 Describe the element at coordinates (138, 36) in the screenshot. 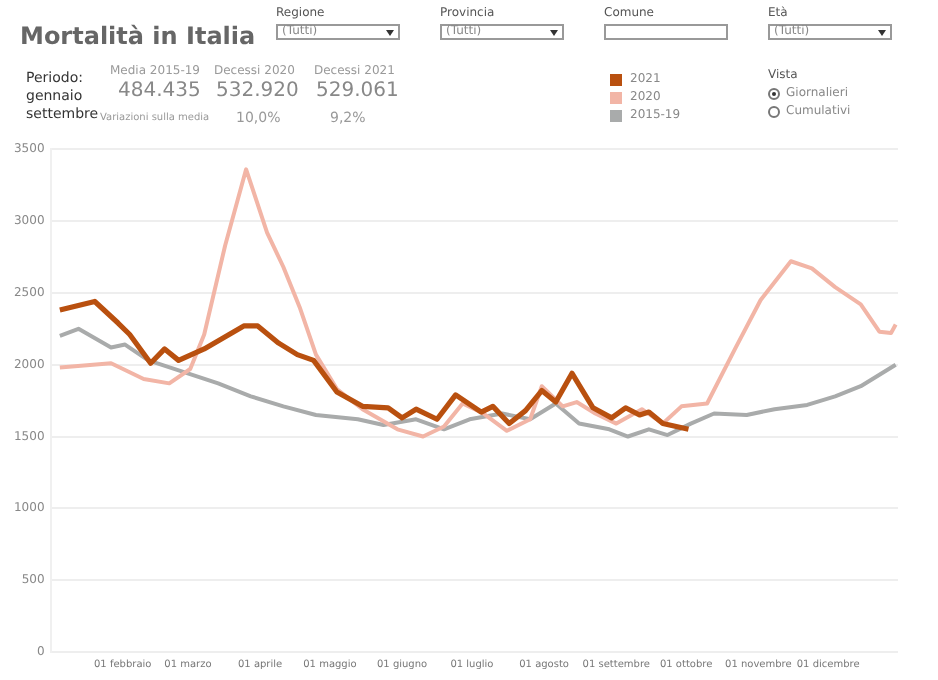

I see `chart-title: Mortalità in Italia` at that location.